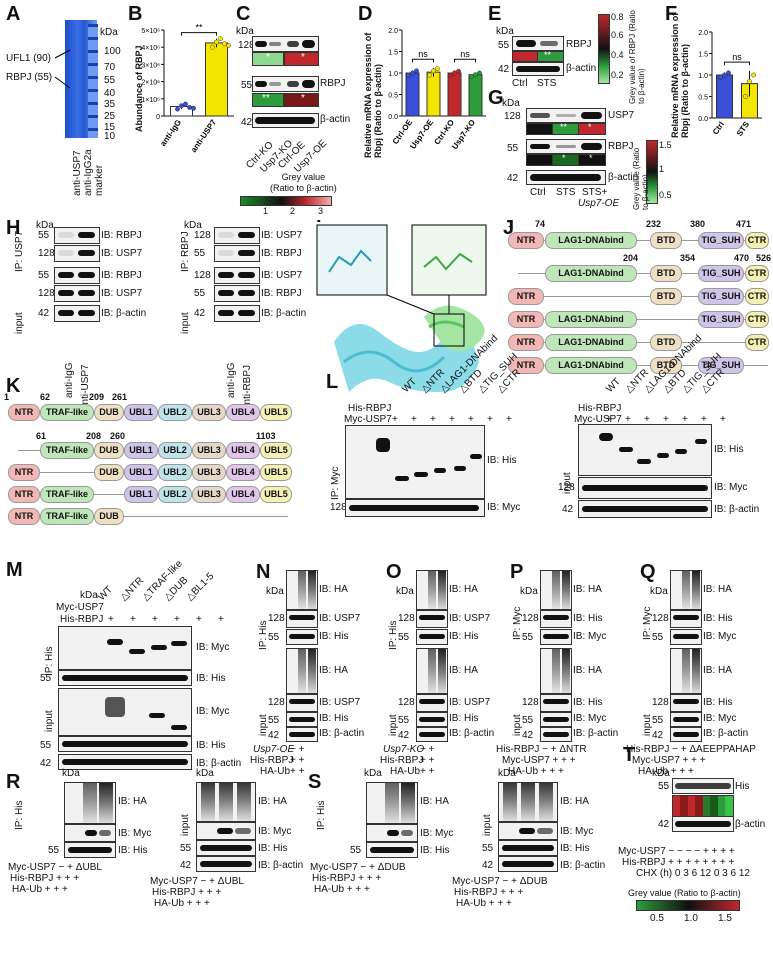 Image resolution: width=773 pixels, height=954 pixels. I want to click on y-tick-label: 2.0, so click(393, 31).